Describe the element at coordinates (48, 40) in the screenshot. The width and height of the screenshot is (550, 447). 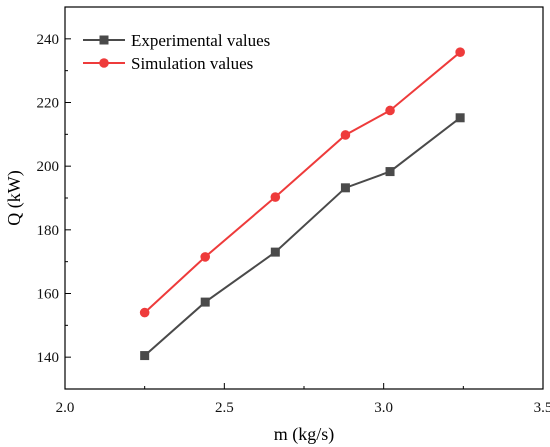
I see `y-tick-label: 240` at that location.